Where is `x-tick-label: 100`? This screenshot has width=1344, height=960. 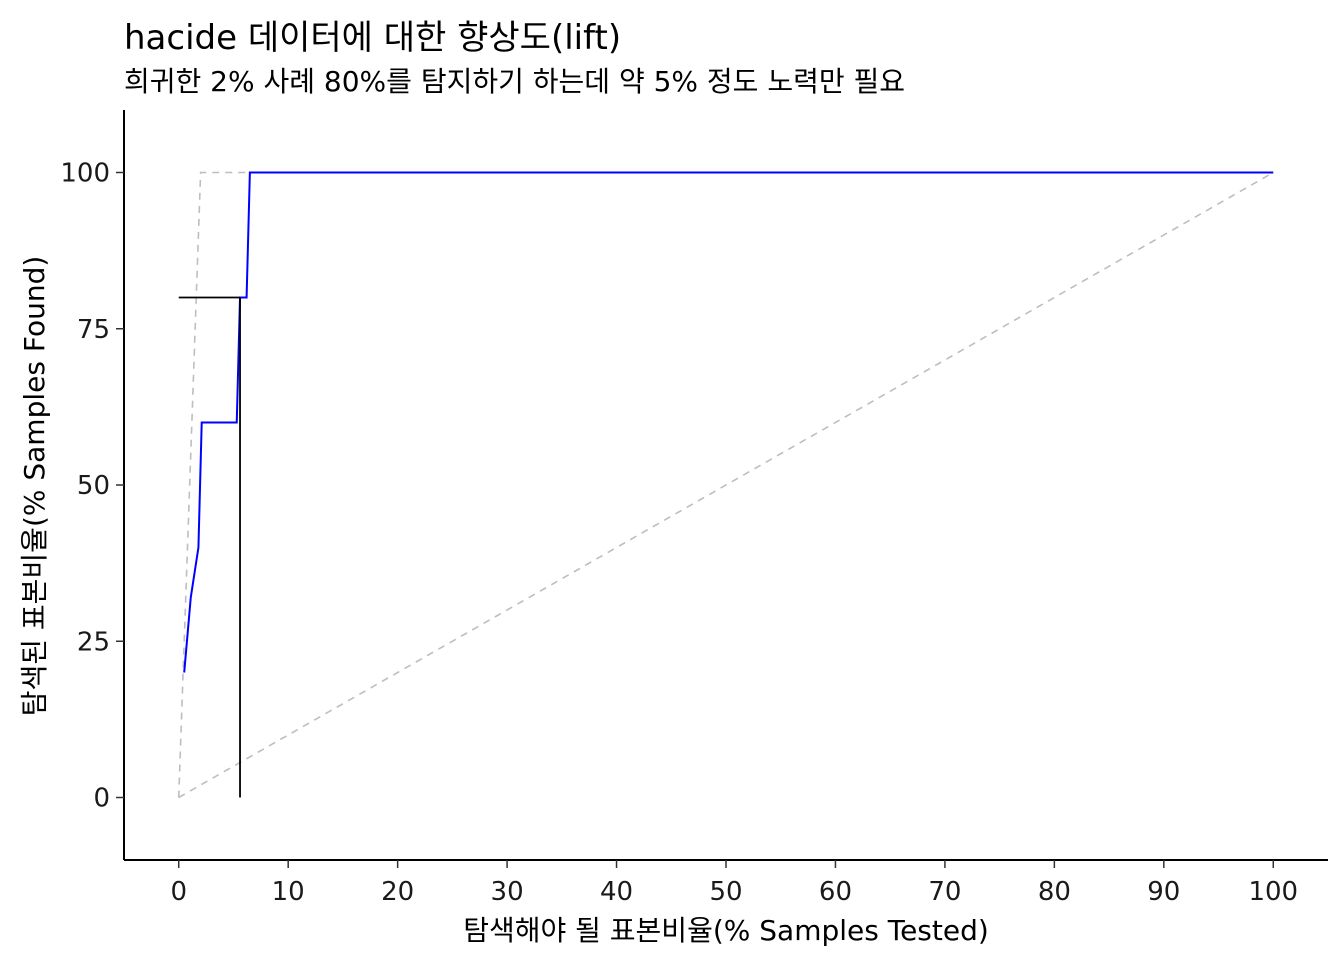 x-tick-label: 100 is located at coordinates (1273, 892).